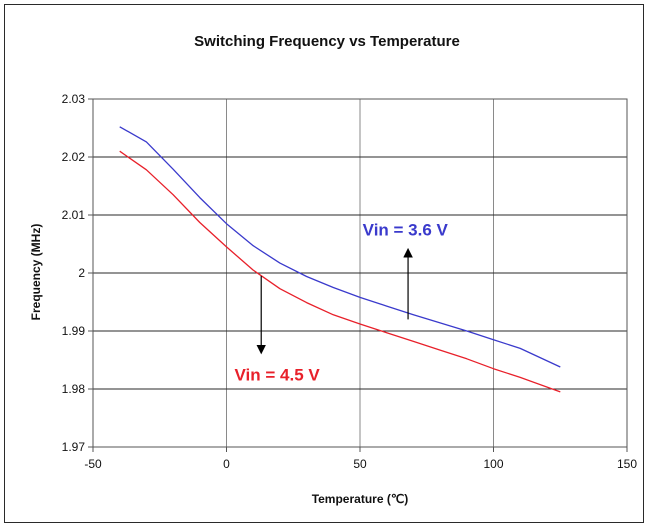 The image size is (650, 529). What do you see at coordinates (74, 389) in the screenshot?
I see `y-tick-label: 1.98` at bounding box center [74, 389].